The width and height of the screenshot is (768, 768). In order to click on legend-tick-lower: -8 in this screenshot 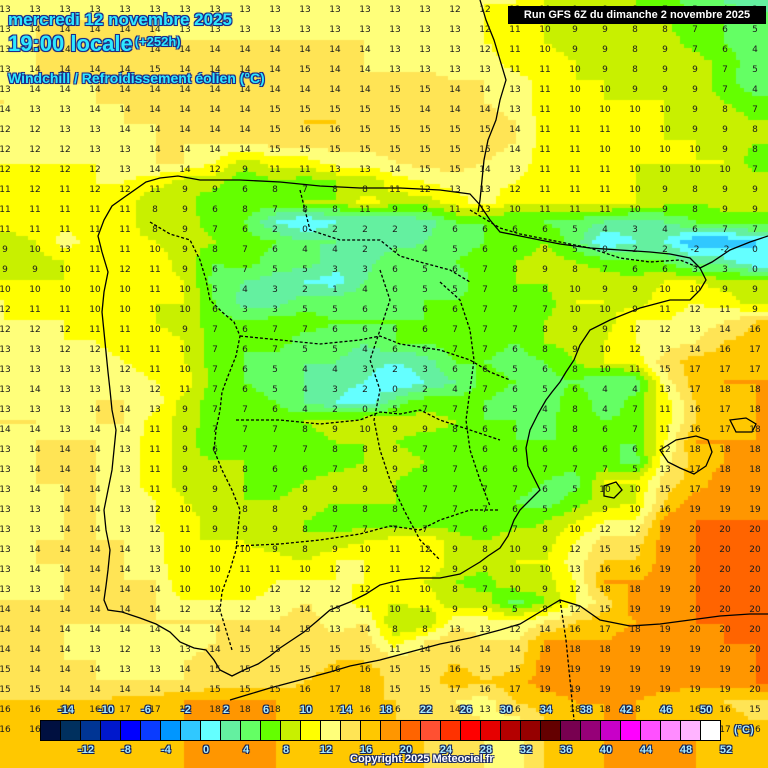, I will do `click(126, 750)`.